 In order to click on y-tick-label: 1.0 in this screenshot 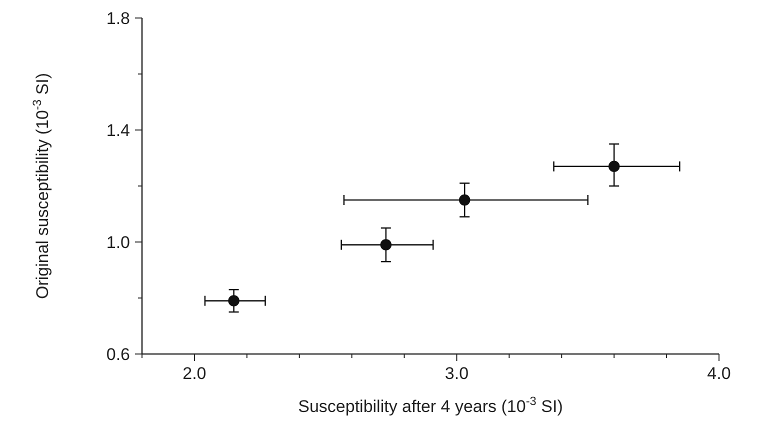, I will do `click(118, 242)`.